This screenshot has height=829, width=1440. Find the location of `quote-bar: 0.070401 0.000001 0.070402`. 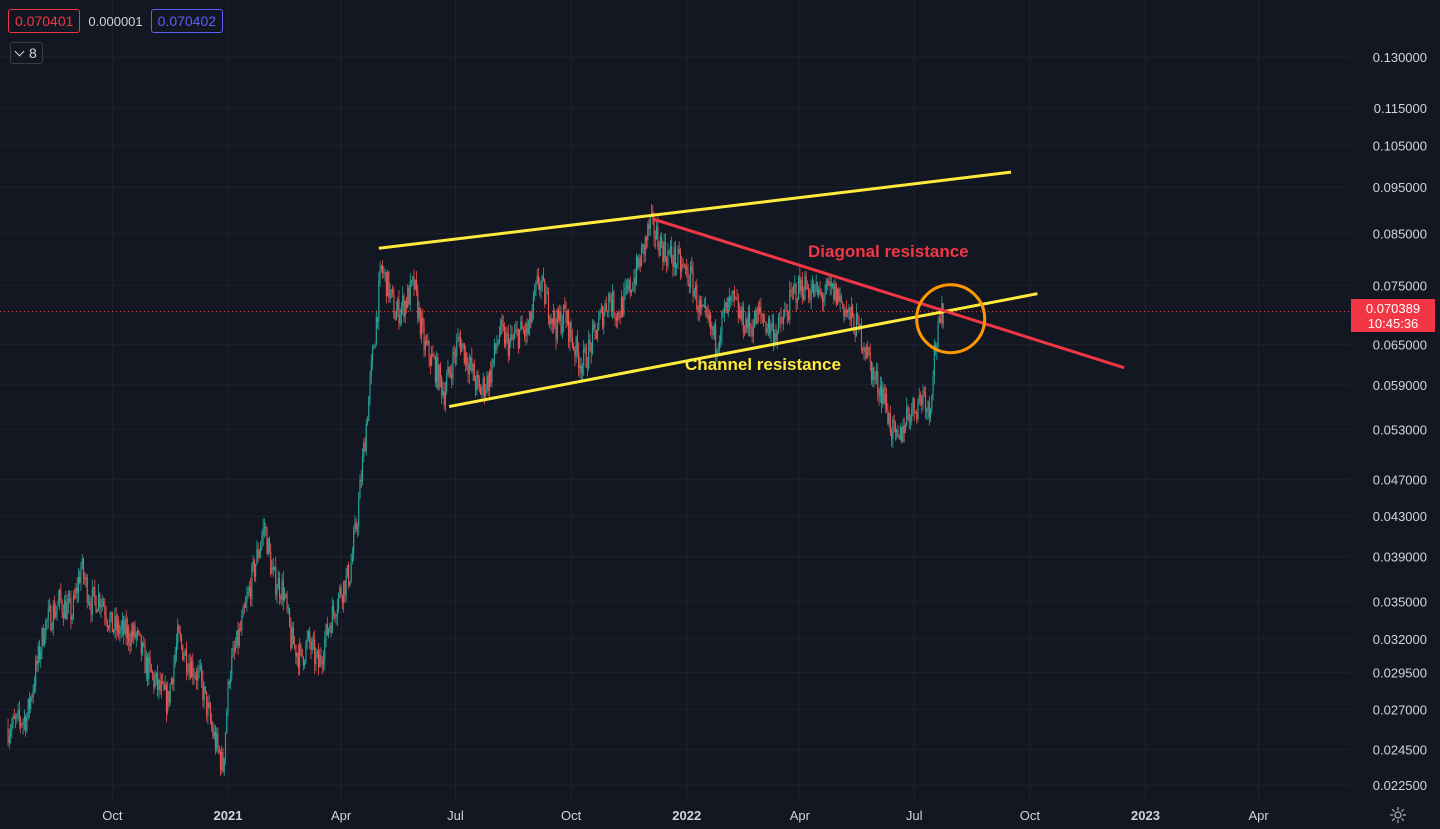

quote-bar: 0.070401 0.000001 0.070402 is located at coordinates (116, 21).